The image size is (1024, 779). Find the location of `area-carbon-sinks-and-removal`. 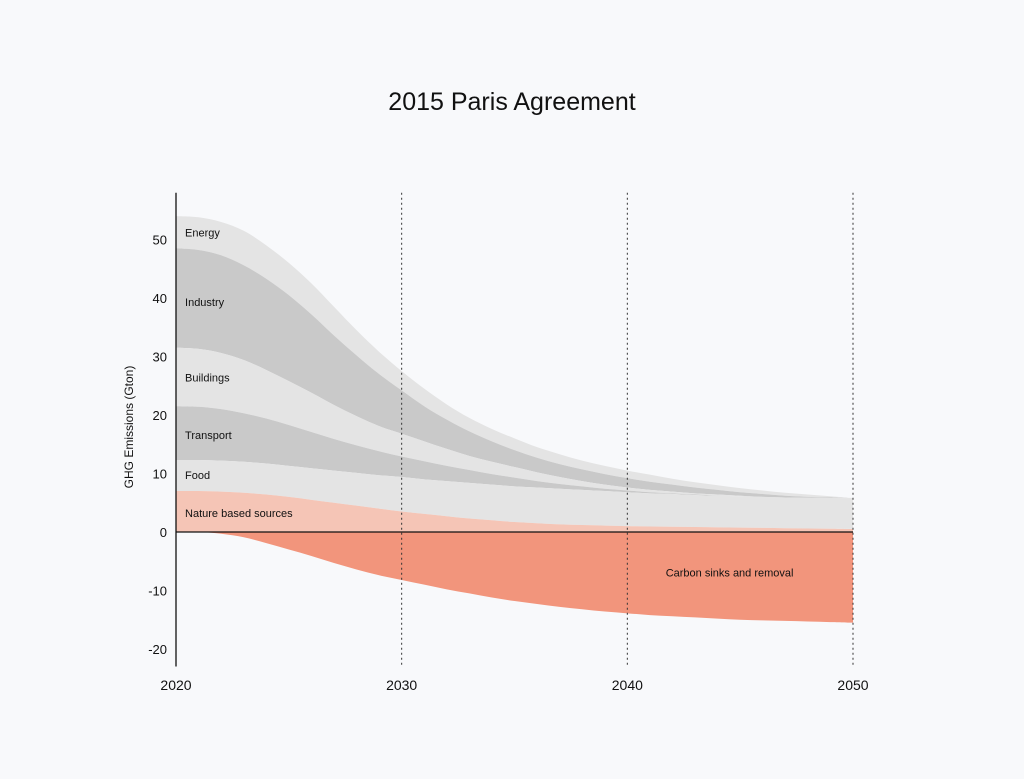

area-carbon-sinks-and-removal is located at coordinates (514, 577).